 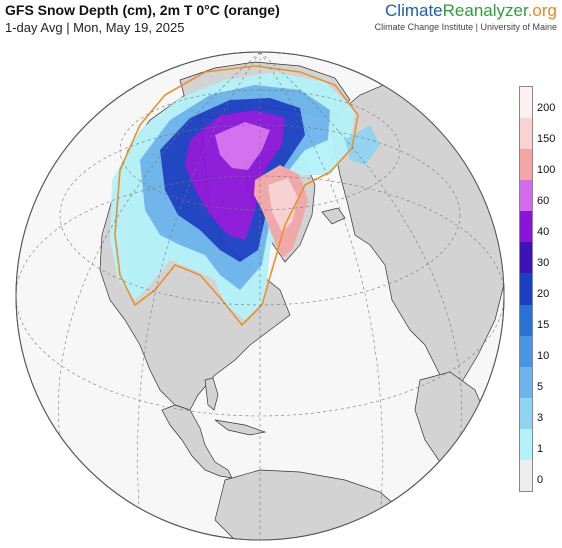 I want to click on map-subtitle: 1-day Avg | Mon, May 19, 2025, so click(x=95, y=27).